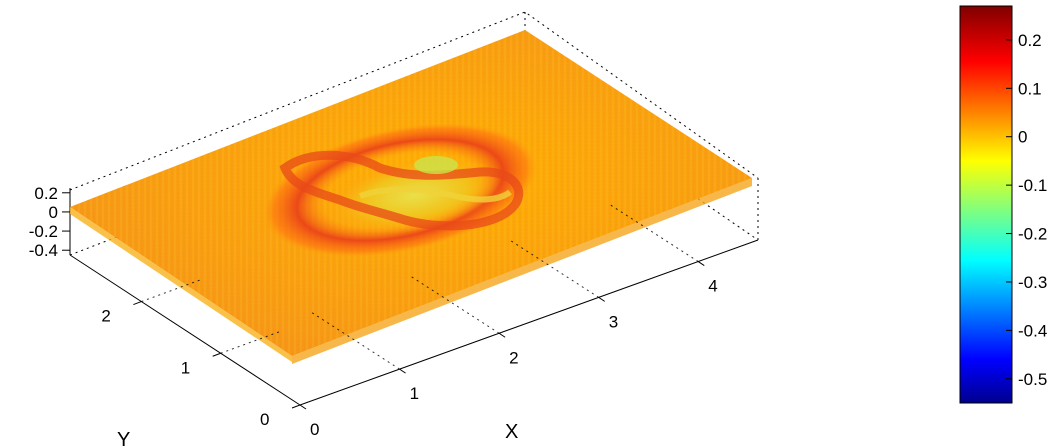 The width and height of the screenshot is (1061, 448). What do you see at coordinates (986, 204) in the screenshot?
I see `colorbar-gradient` at bounding box center [986, 204].